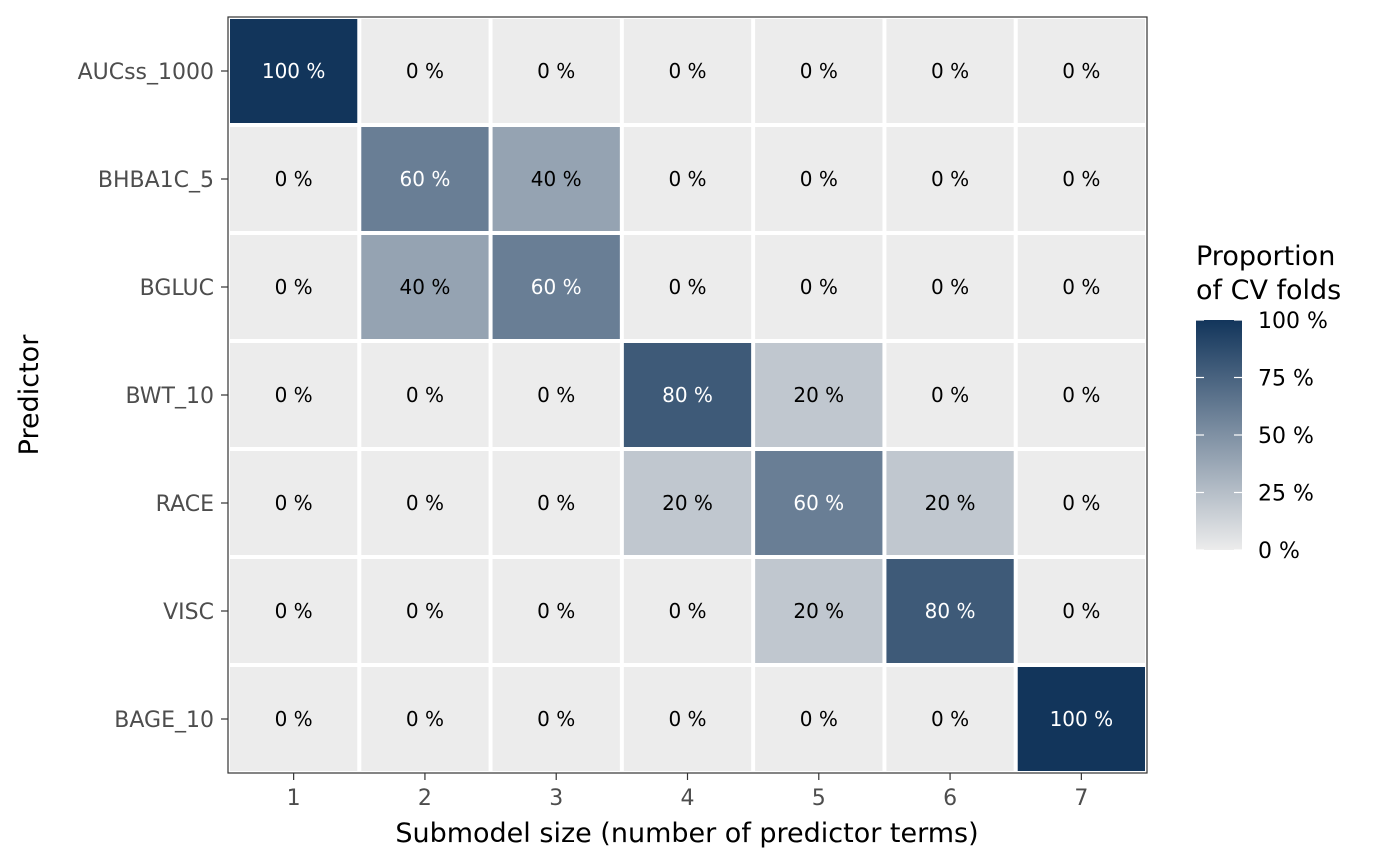  Describe the element at coordinates (29, 395) in the screenshot. I see `y-axis-title: Predictor` at that location.